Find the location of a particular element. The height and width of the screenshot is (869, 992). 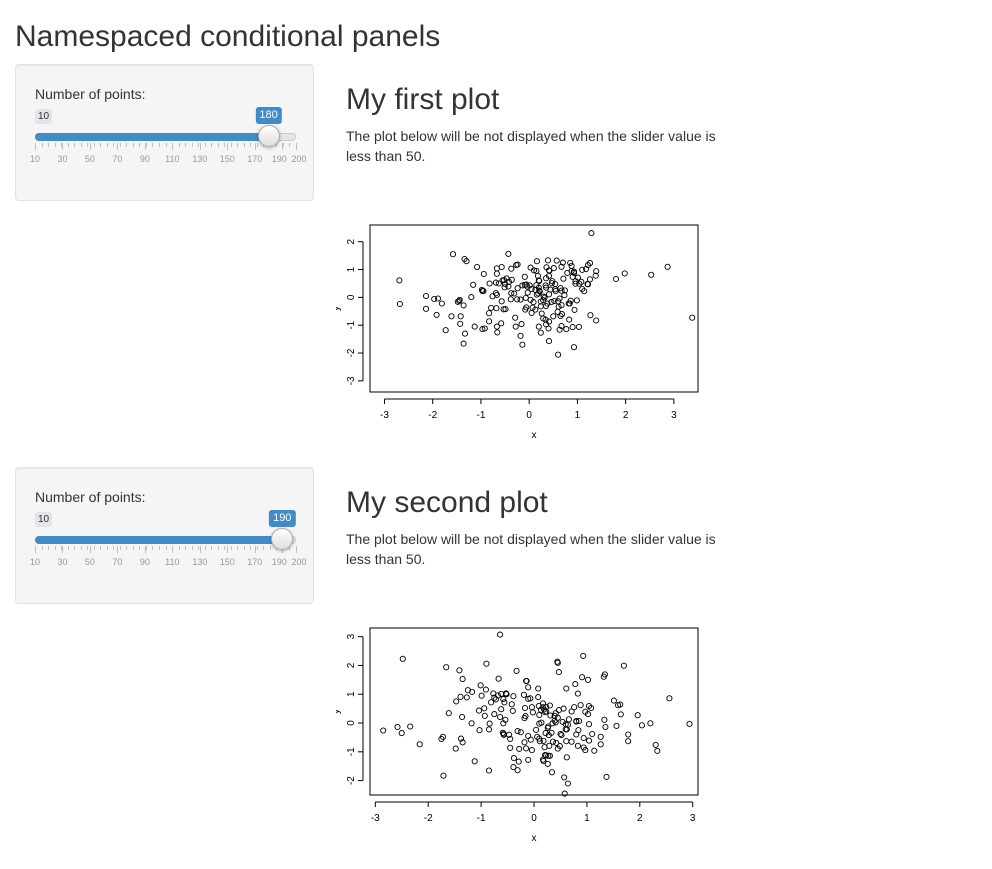

scatter-plot-1: -3 -2 -1 0 1 2 3 -3 -2 -1 0 1 2 x y is located at coordinates (517, 332).